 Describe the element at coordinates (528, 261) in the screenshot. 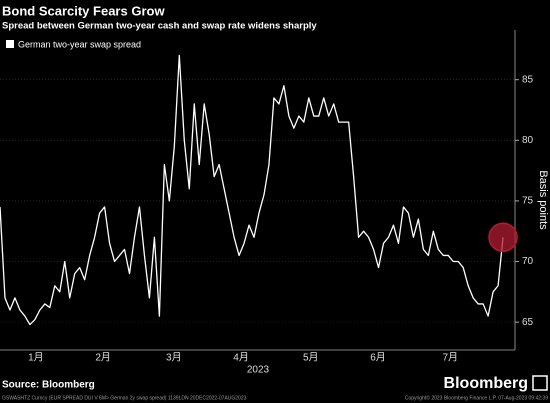

I see `y-tick-label: 70` at that location.